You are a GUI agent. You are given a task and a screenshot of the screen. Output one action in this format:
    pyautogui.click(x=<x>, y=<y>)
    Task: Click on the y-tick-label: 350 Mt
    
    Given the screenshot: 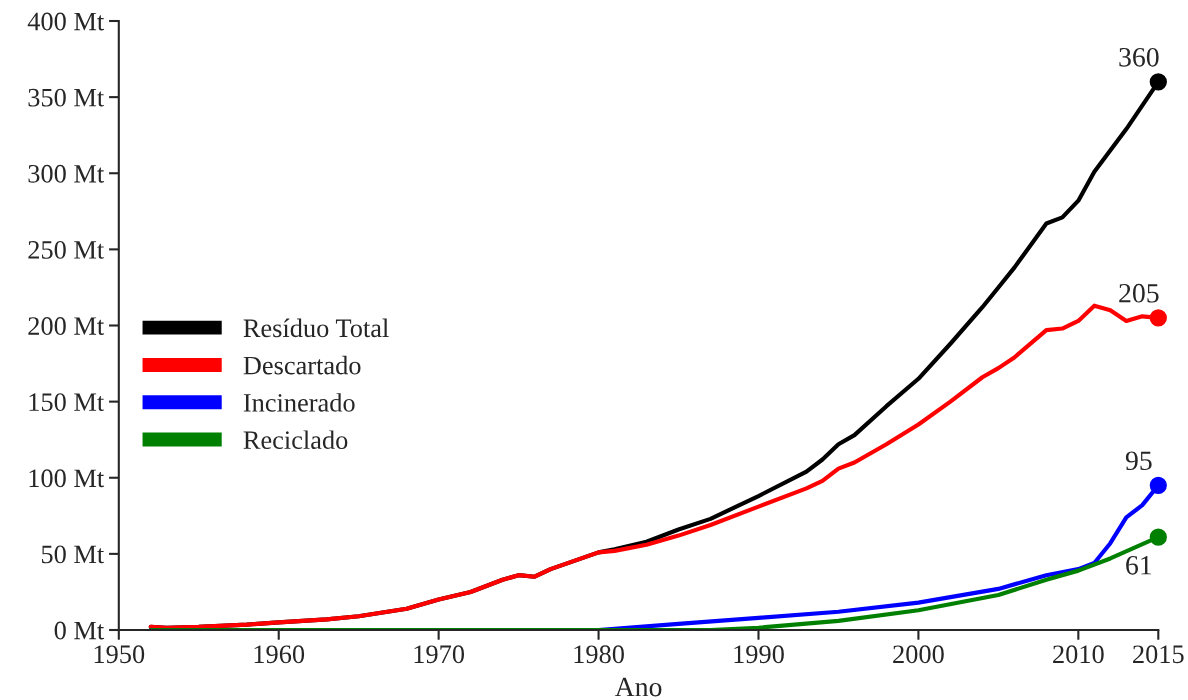 What is the action you would take?
    pyautogui.click(x=66, y=97)
    